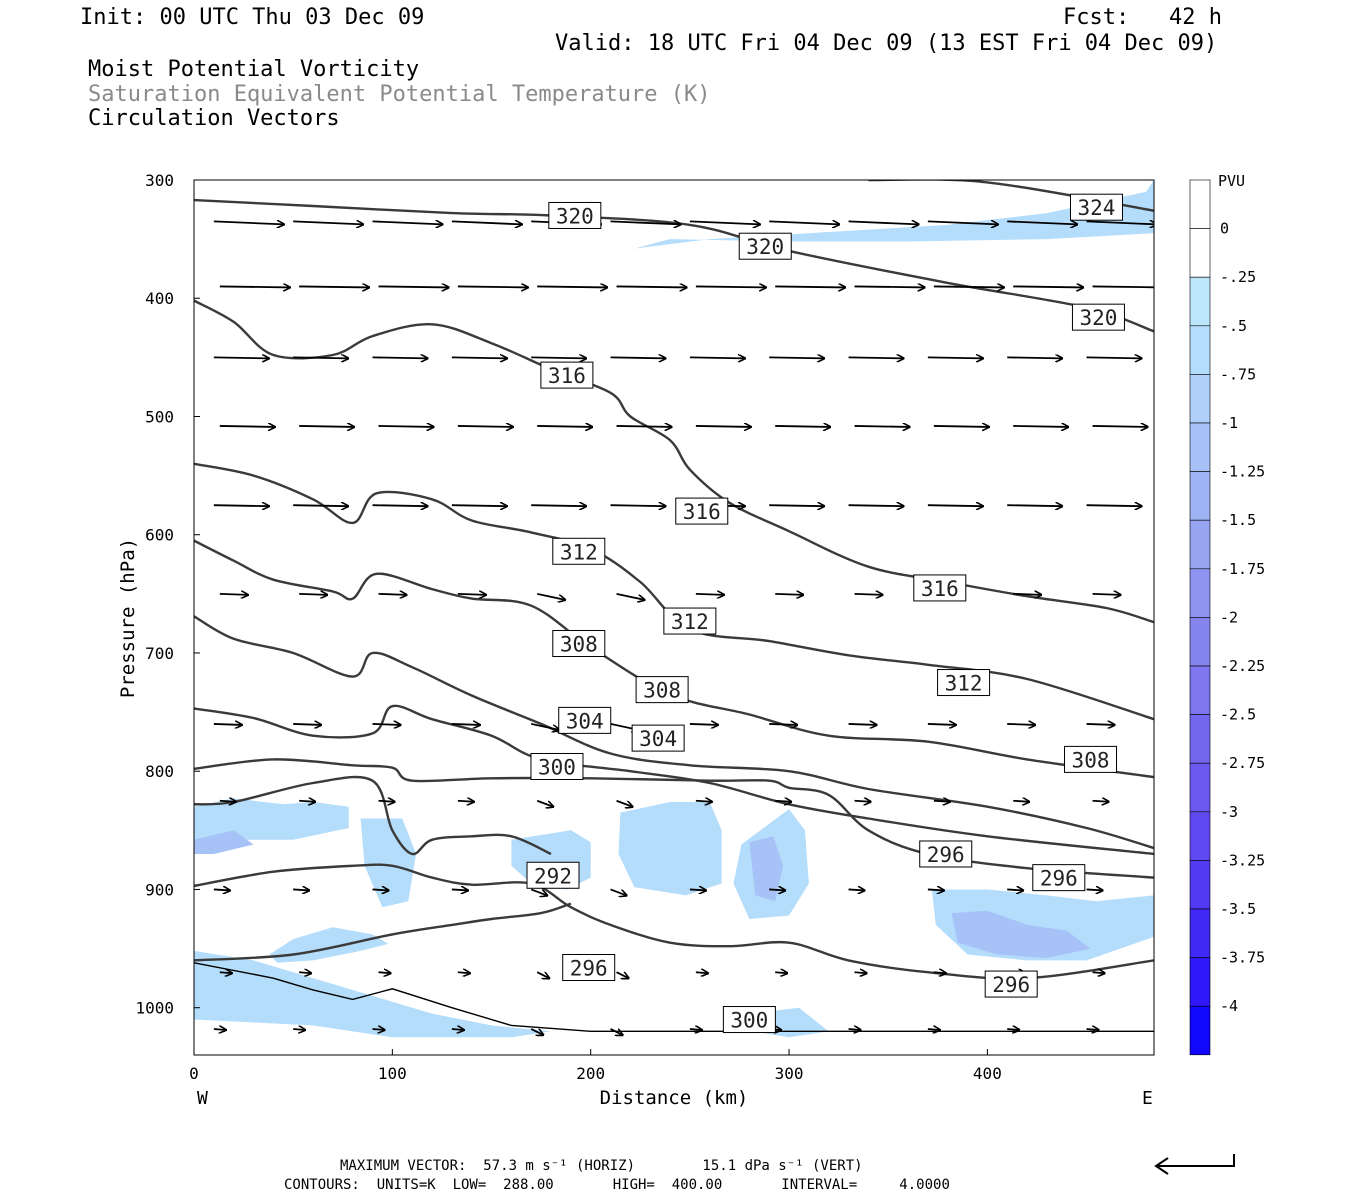 The width and height of the screenshot is (1350, 1200). Describe the element at coordinates (1147, 1098) in the screenshot. I see `east-label: E` at that location.